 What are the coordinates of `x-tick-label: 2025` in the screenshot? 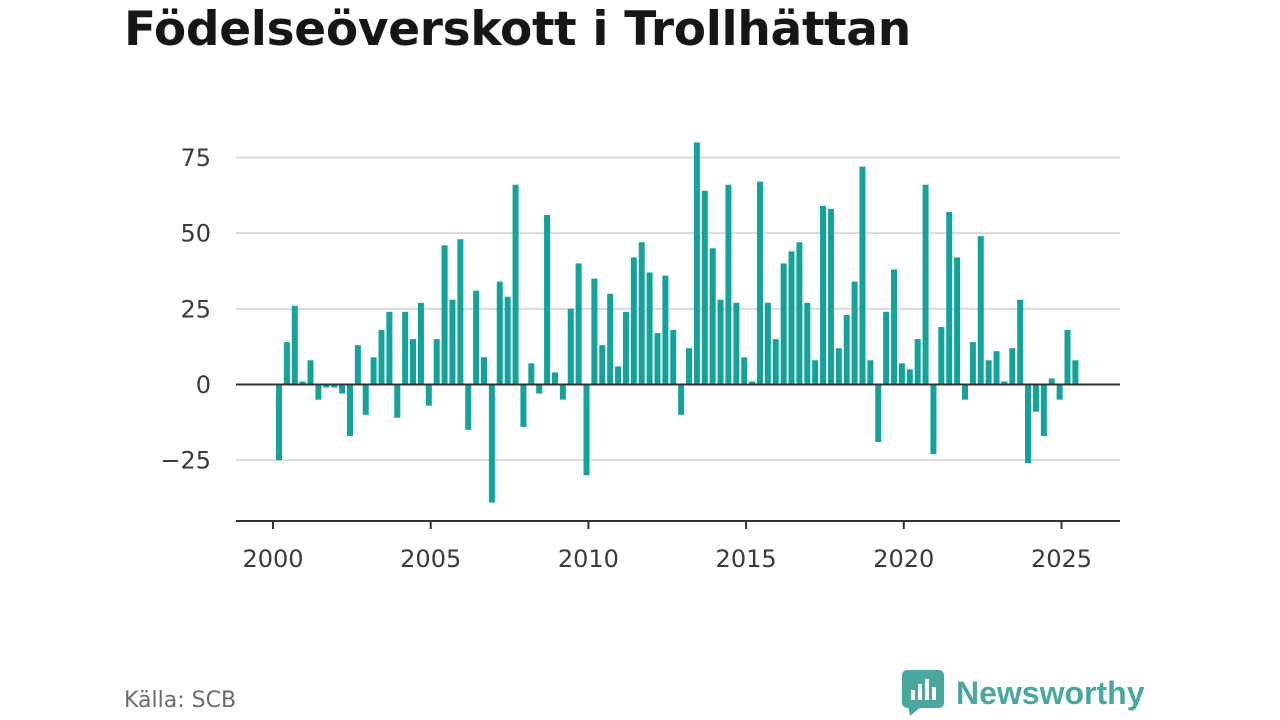 It's located at (1061, 559).